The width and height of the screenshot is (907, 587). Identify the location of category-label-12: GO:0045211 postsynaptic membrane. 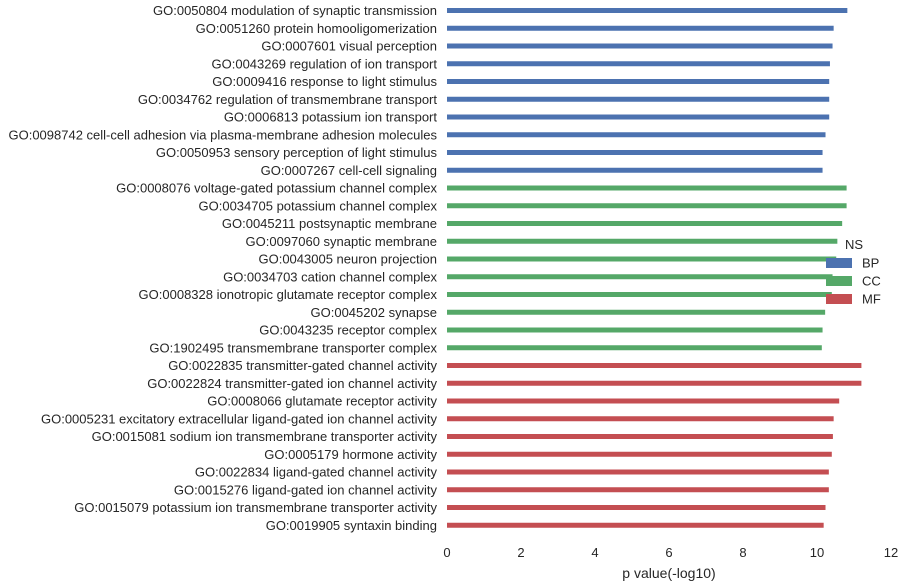
(329, 223).